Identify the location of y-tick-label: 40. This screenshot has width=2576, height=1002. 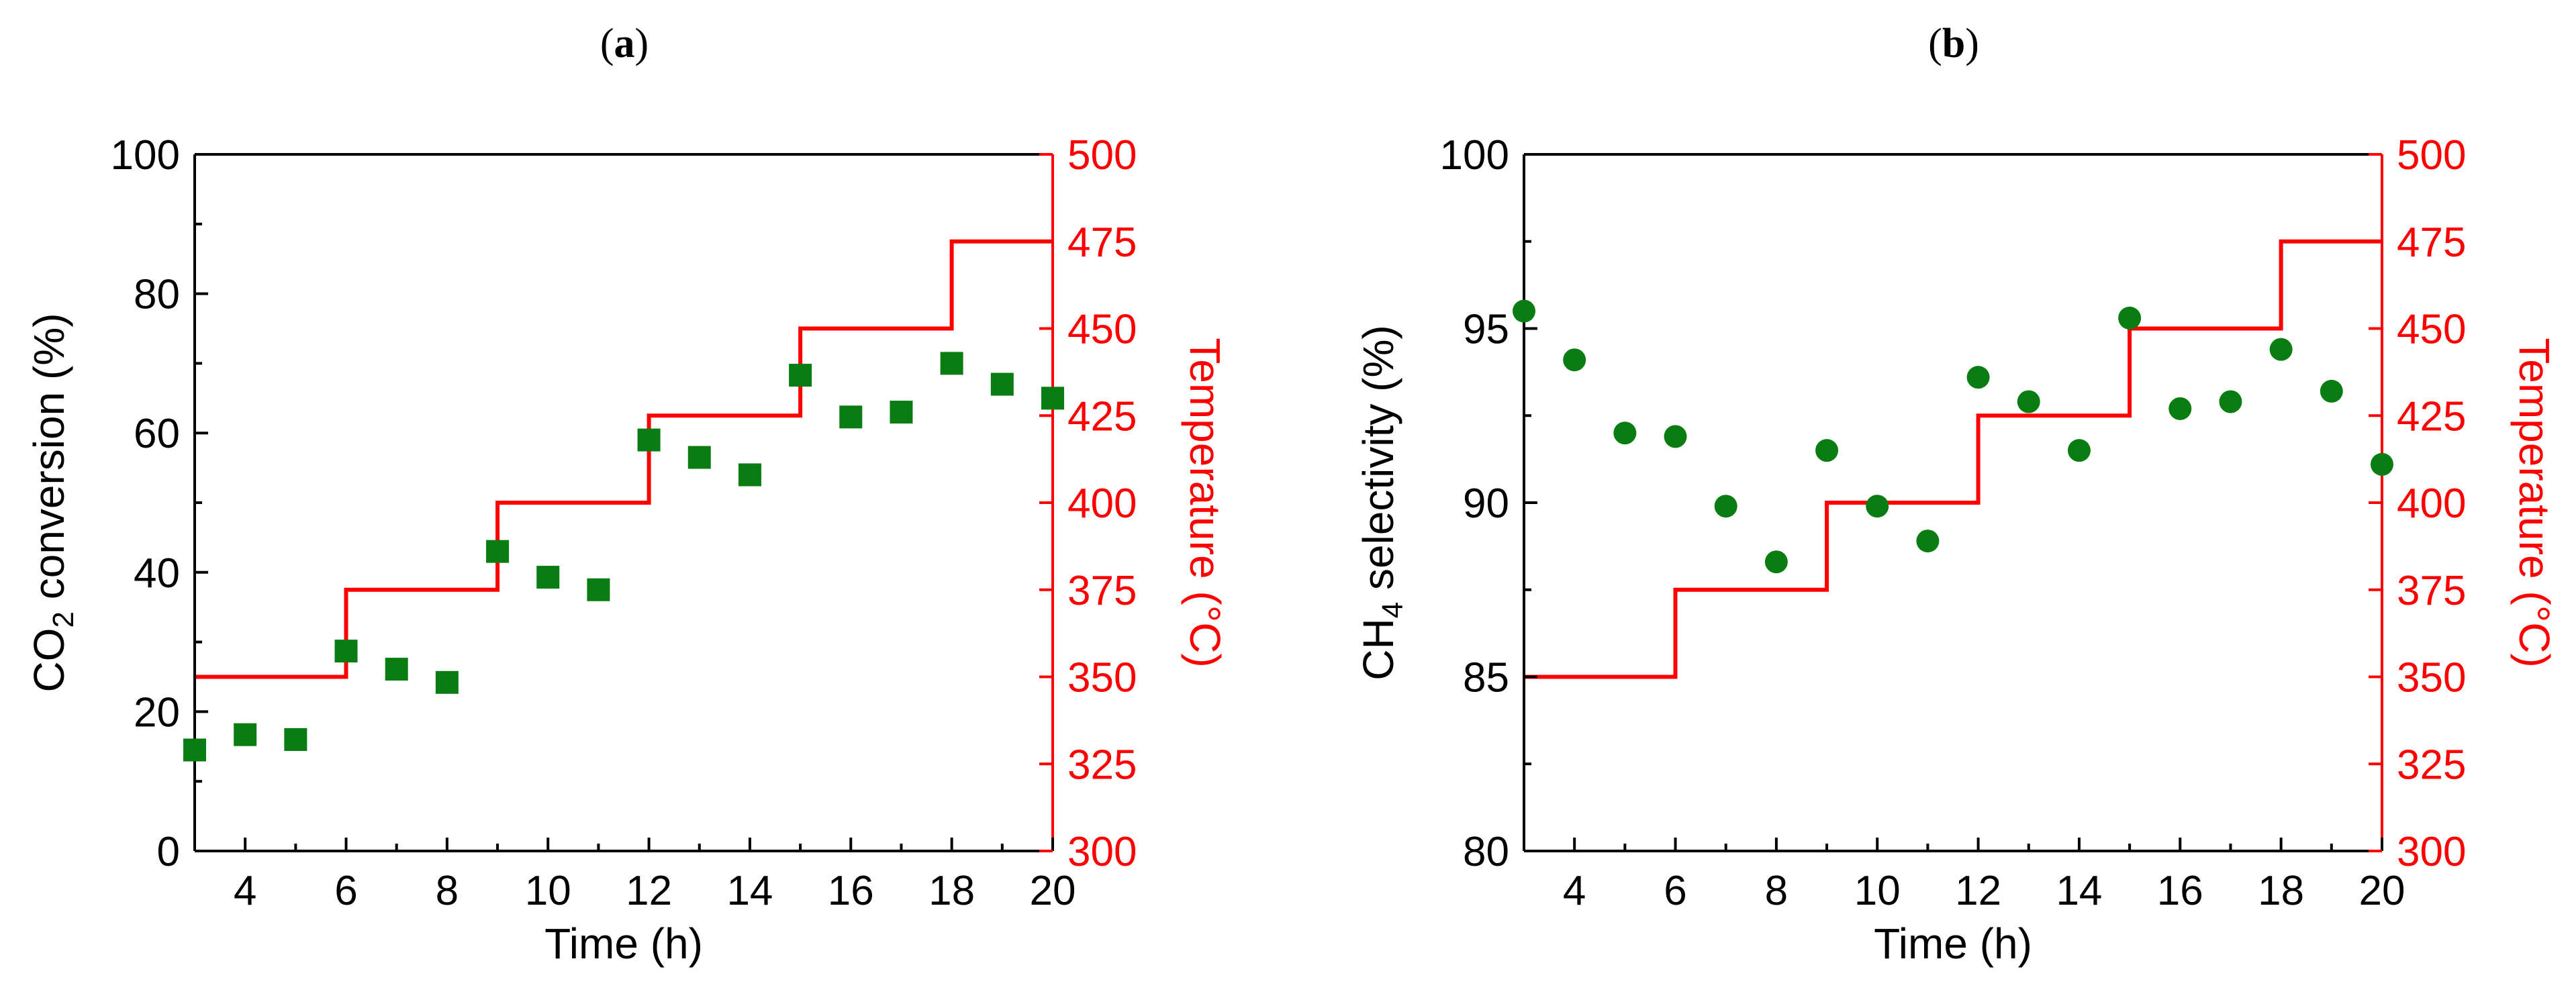
(157, 573).